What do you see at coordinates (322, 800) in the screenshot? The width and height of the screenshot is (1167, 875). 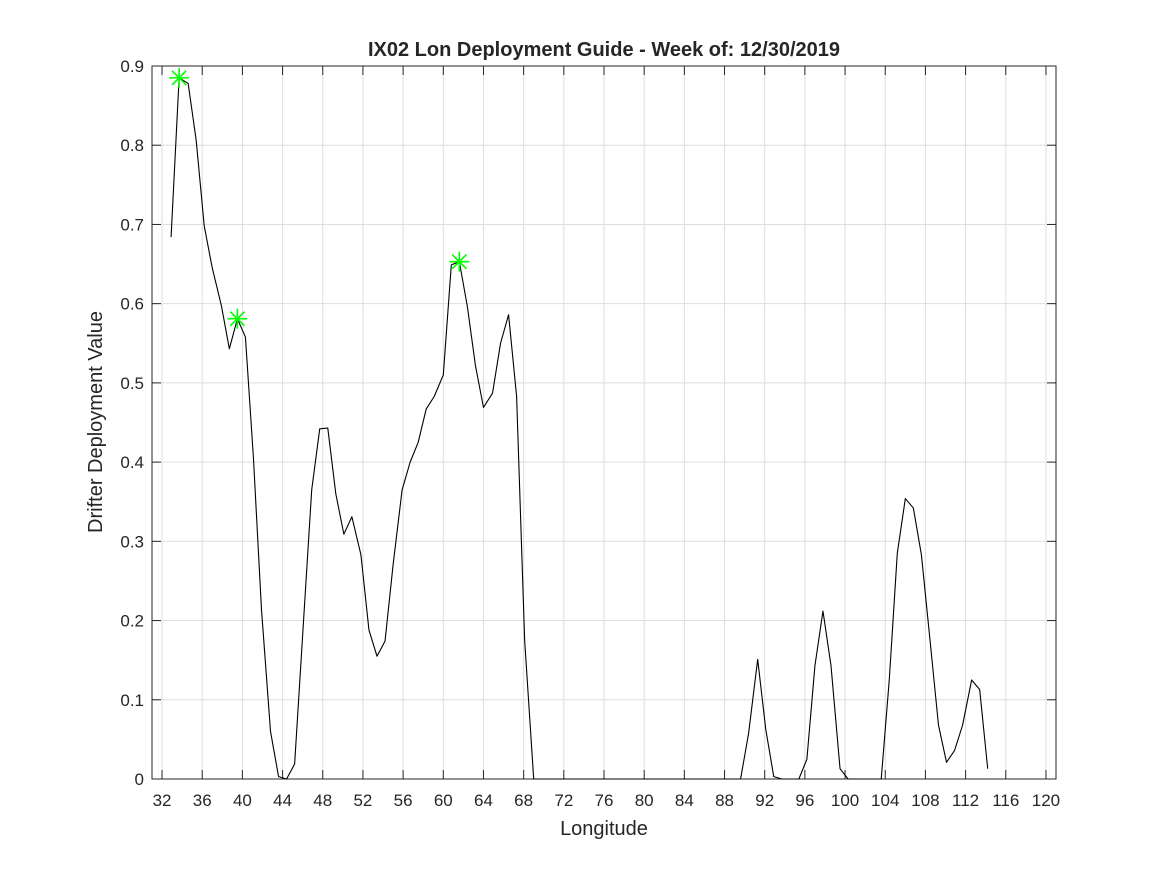 I see `x-tick-label: 48` at bounding box center [322, 800].